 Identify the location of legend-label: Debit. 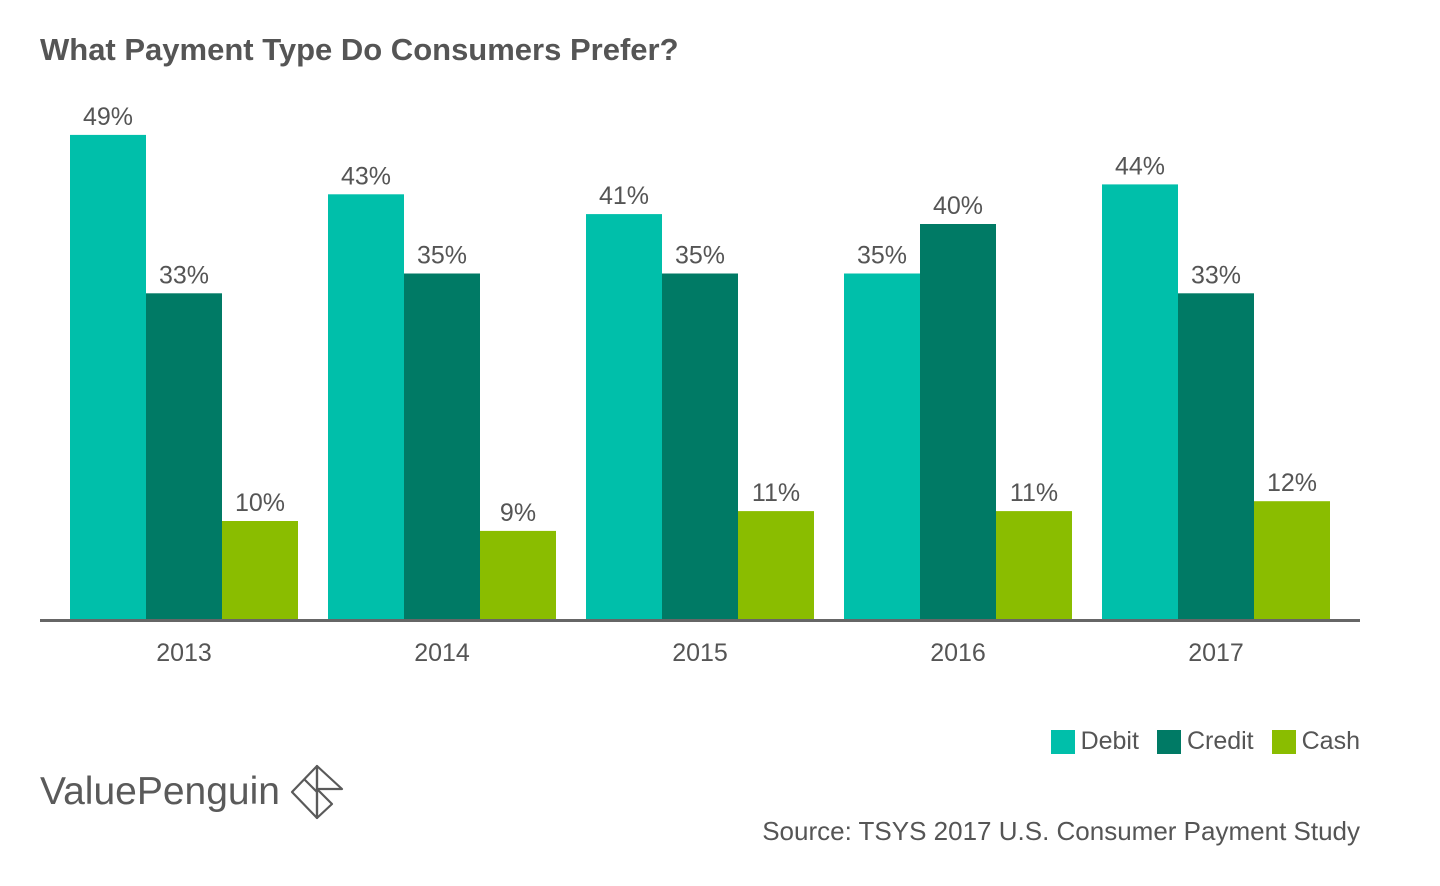
(1109, 741).